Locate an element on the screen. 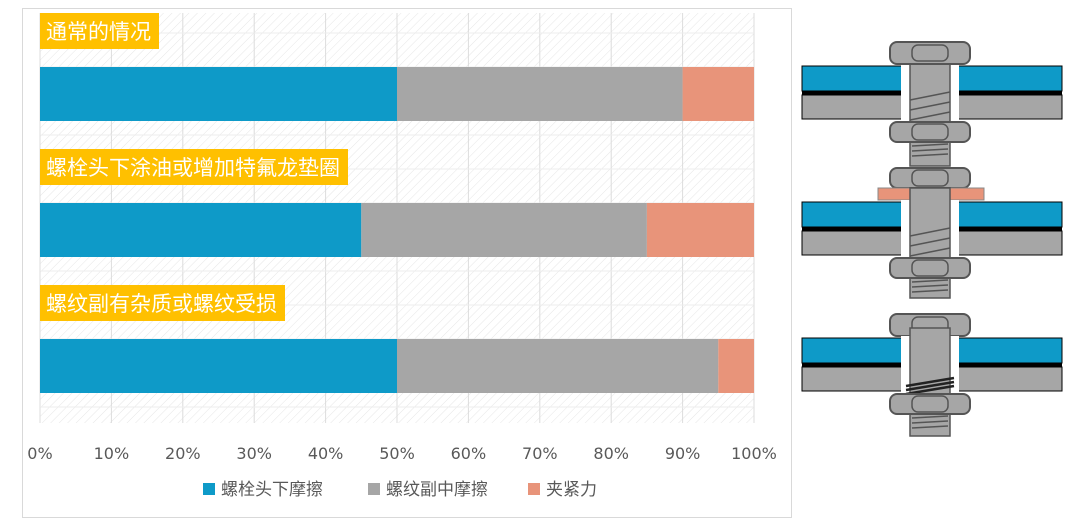 This screenshot has height=525, width=1080. category-label-text: 螺纹副有杂质或螺纹受损 is located at coordinates (161, 304).